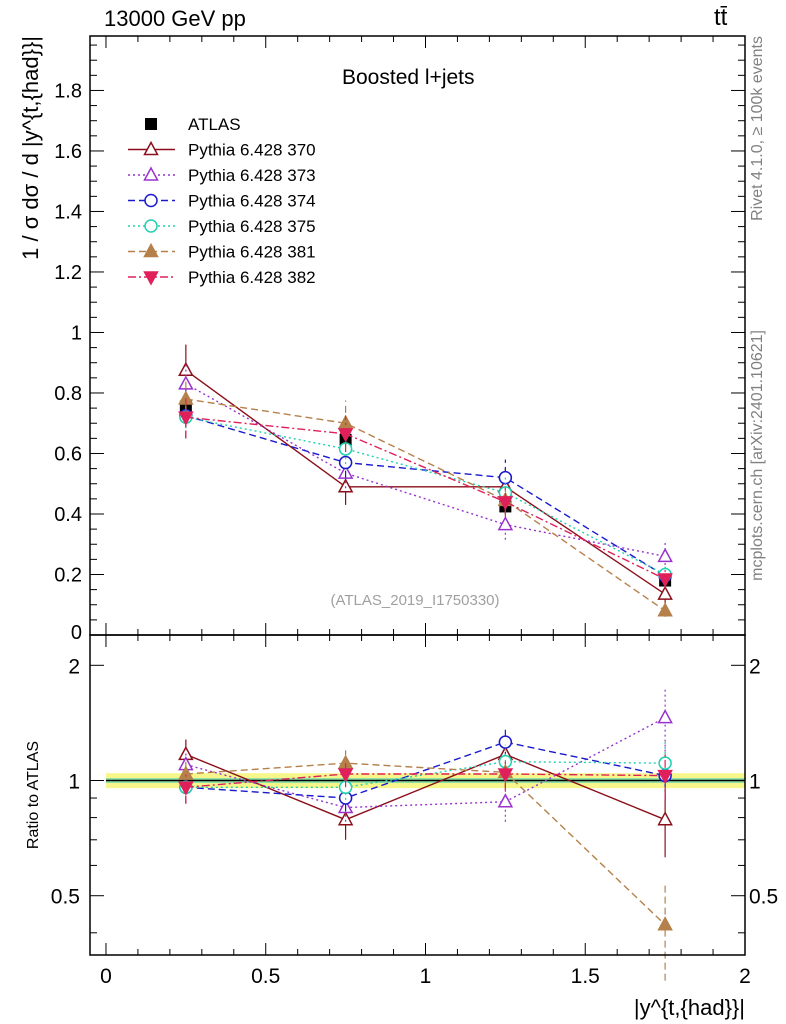  I want to click on legend-entry-6: Pythia 6.428 382, so click(222, 277).